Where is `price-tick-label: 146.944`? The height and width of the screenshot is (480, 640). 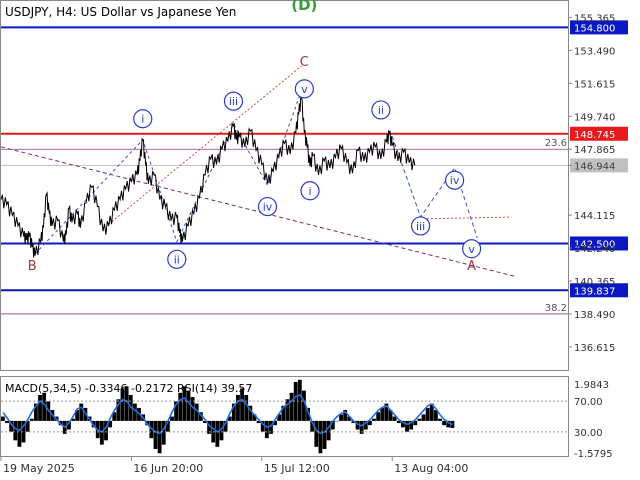
price-tick-label: 146.944 is located at coordinates (594, 166).